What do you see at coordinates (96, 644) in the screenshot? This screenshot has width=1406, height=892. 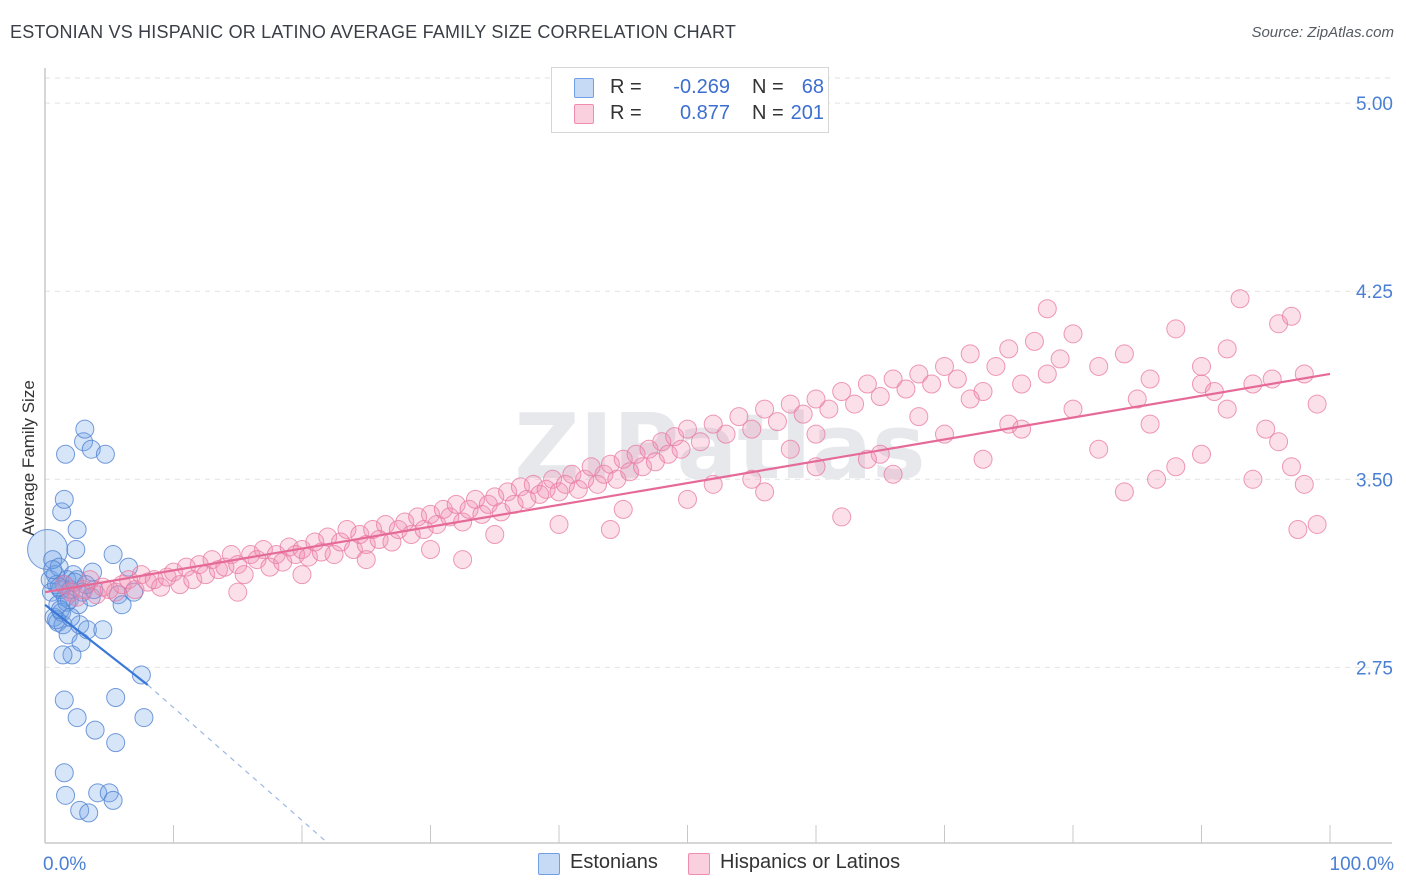 I see `estonian-trend-line` at bounding box center [96, 644].